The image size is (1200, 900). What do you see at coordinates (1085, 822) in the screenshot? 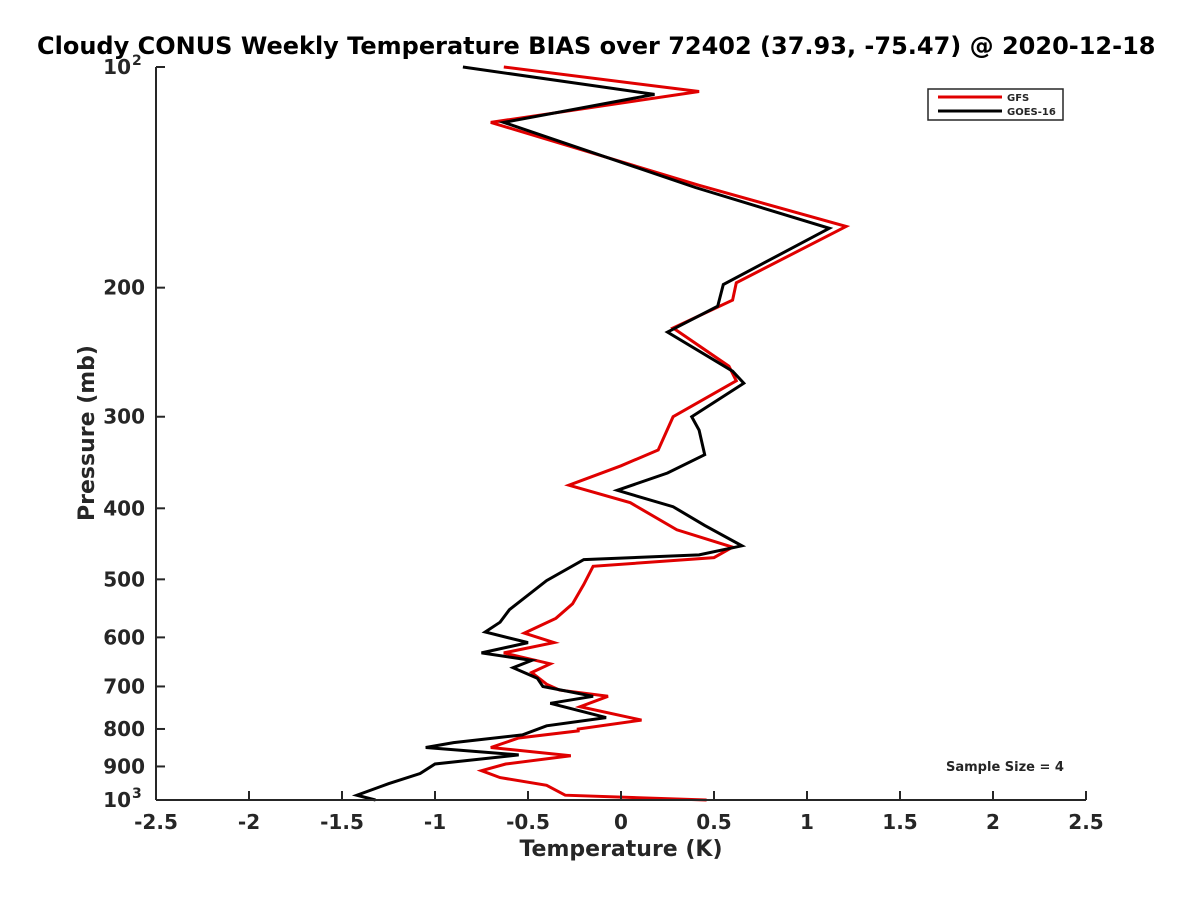
I see `x-tick-label: 2.5` at bounding box center [1085, 822].